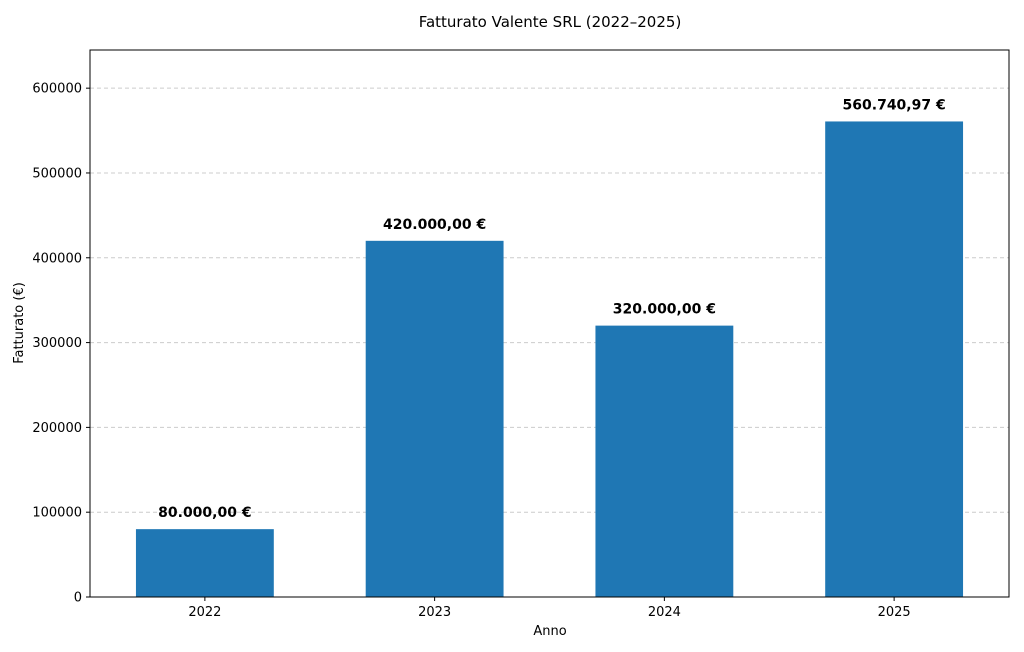  Describe the element at coordinates (57, 343) in the screenshot. I see `y-tick-label: 300000` at that location.